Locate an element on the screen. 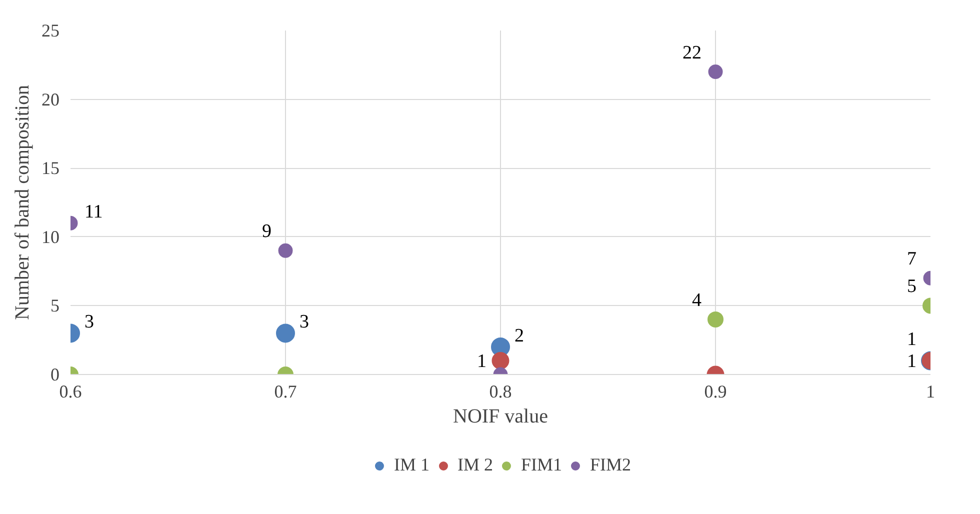 This screenshot has width=980, height=514. x-axis-title: NOIF value is located at coordinates (500, 417).